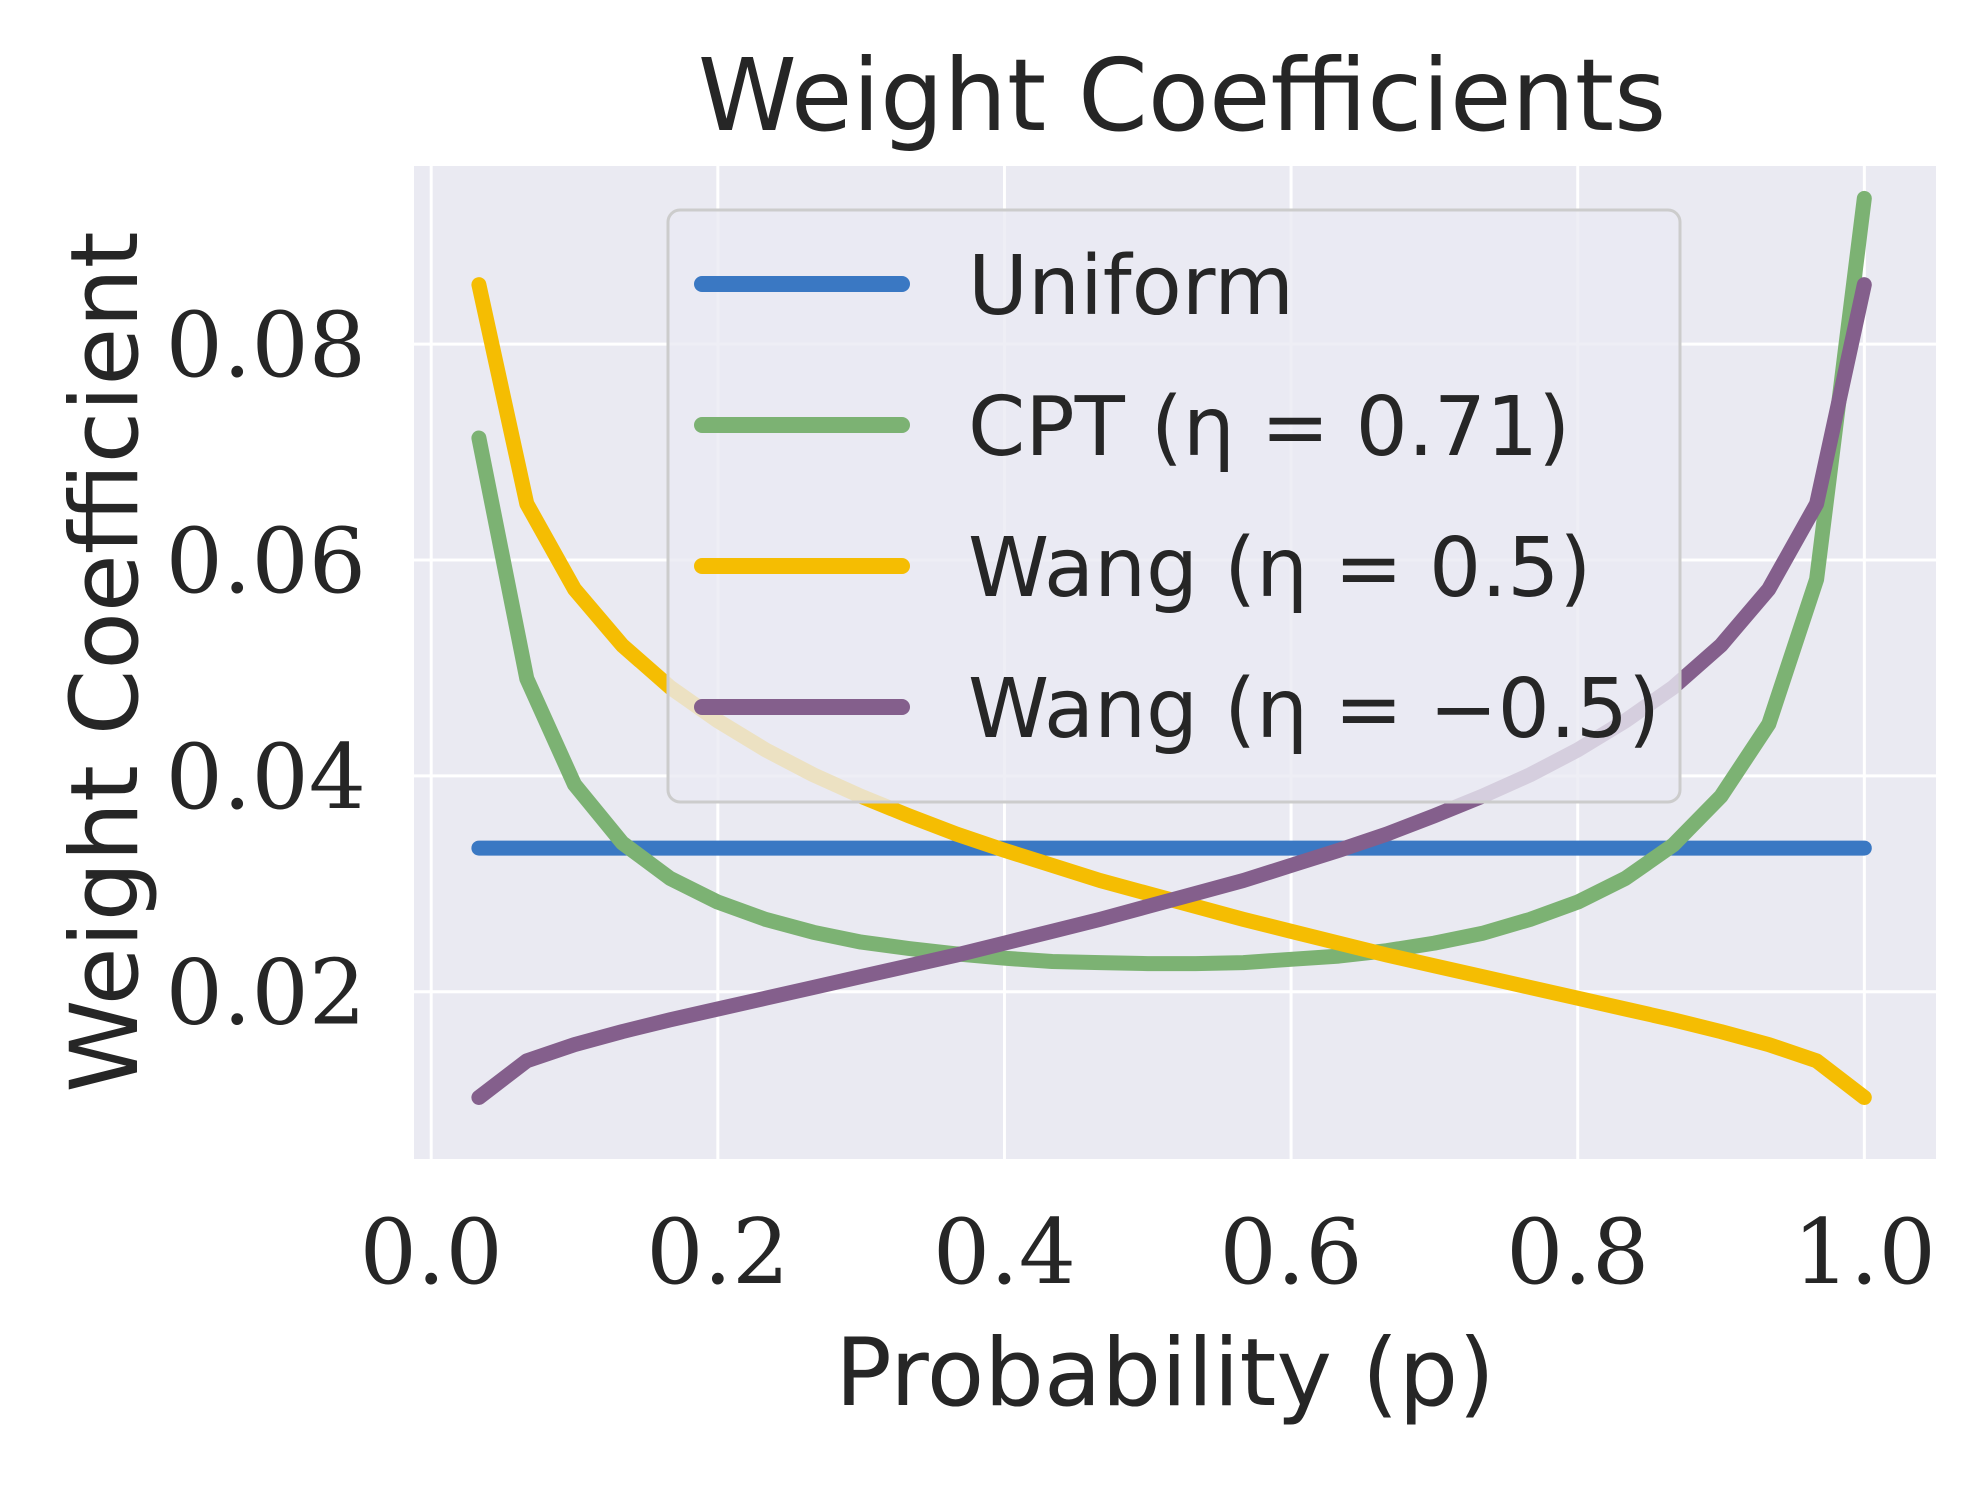 This screenshot has height=1488, width=1984. Describe the element at coordinates (1182, 95) in the screenshot. I see `chart-title: Weight Coefficients` at that location.